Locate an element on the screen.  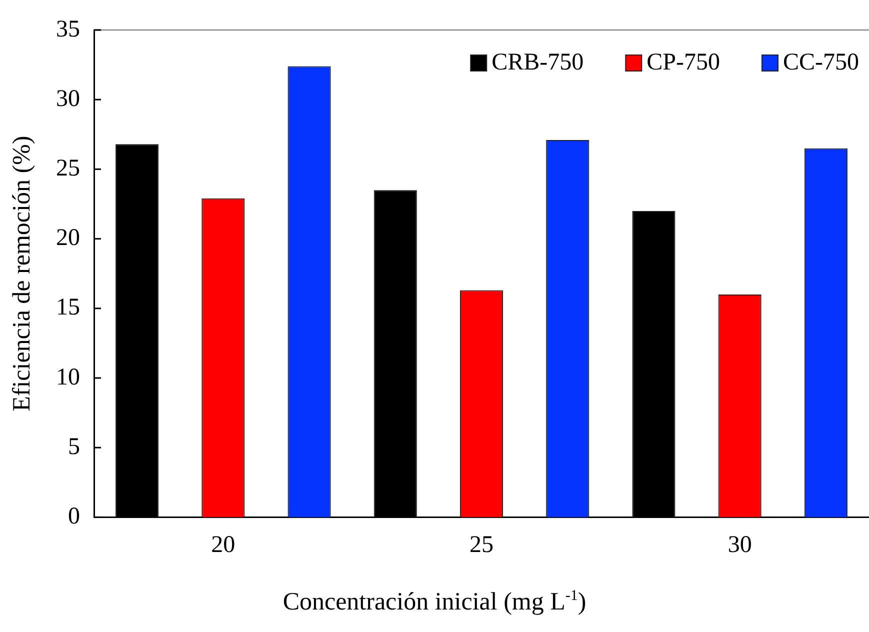
y-tick-label: 25 is located at coordinates (68, 168).